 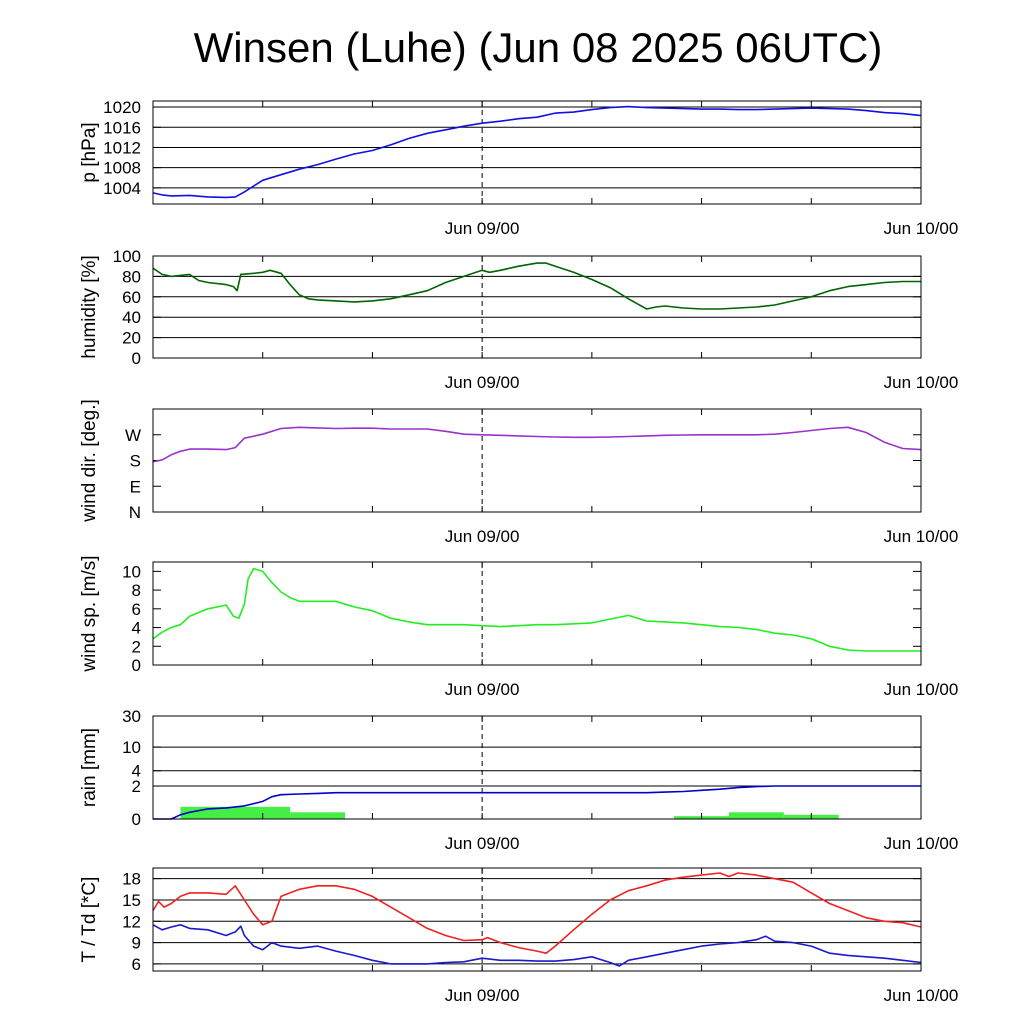 I want to click on y-tick-label: 30, so click(x=131, y=716).